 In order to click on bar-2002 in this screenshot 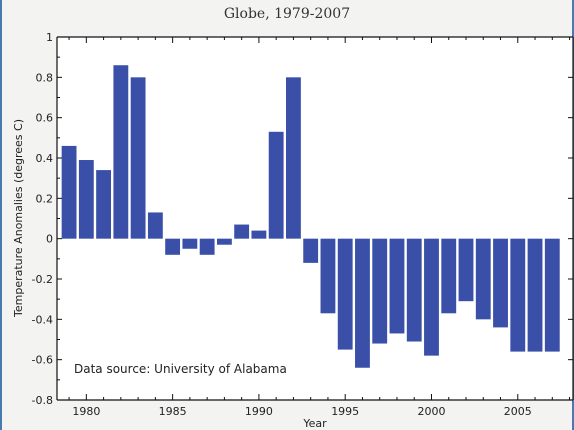, I will do `click(466, 270)`.